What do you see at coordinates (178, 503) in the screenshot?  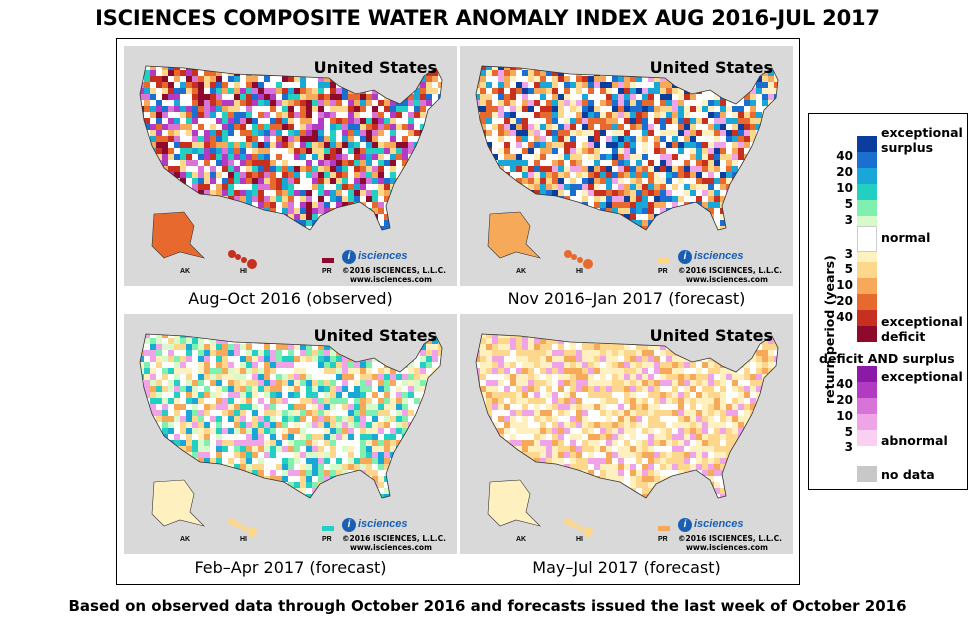 I see `alaska-inset` at bounding box center [178, 503].